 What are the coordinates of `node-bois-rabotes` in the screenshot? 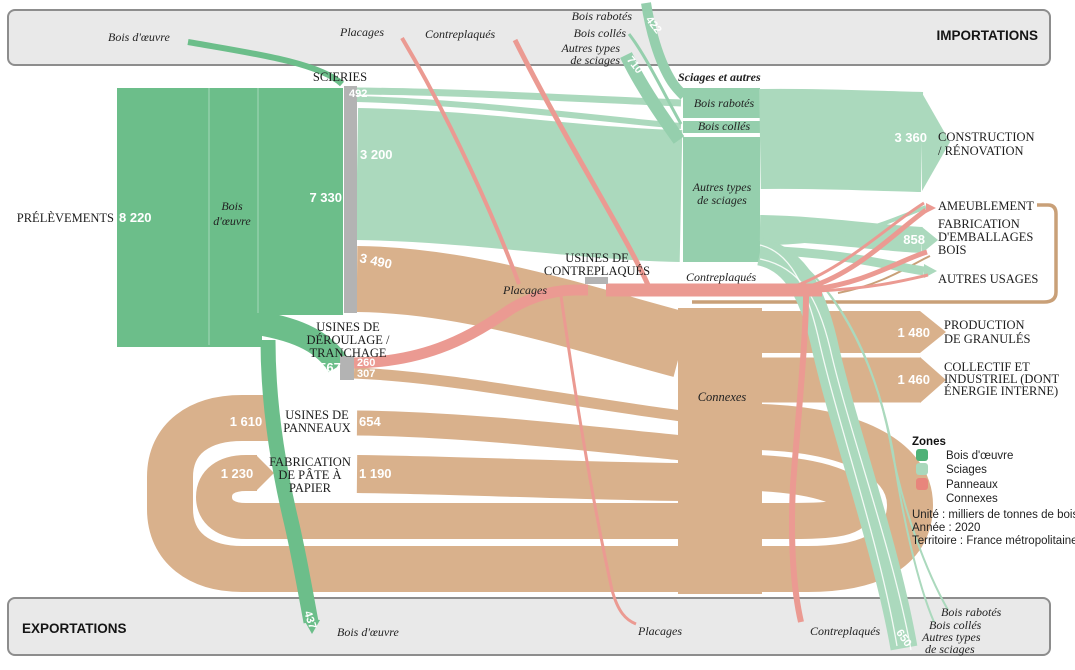 It's located at (721, 103).